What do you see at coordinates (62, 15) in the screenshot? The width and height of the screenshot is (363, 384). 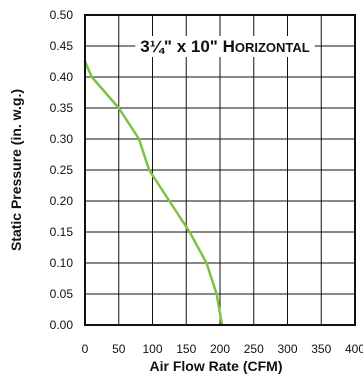 I see `y-tick-label: 0.50` at bounding box center [62, 15].